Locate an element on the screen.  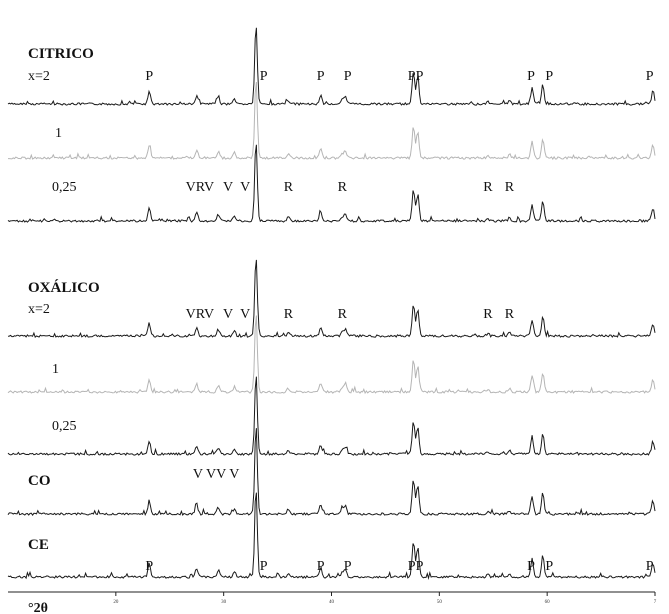
sample-title: CITRICO is located at coordinates (61, 54).